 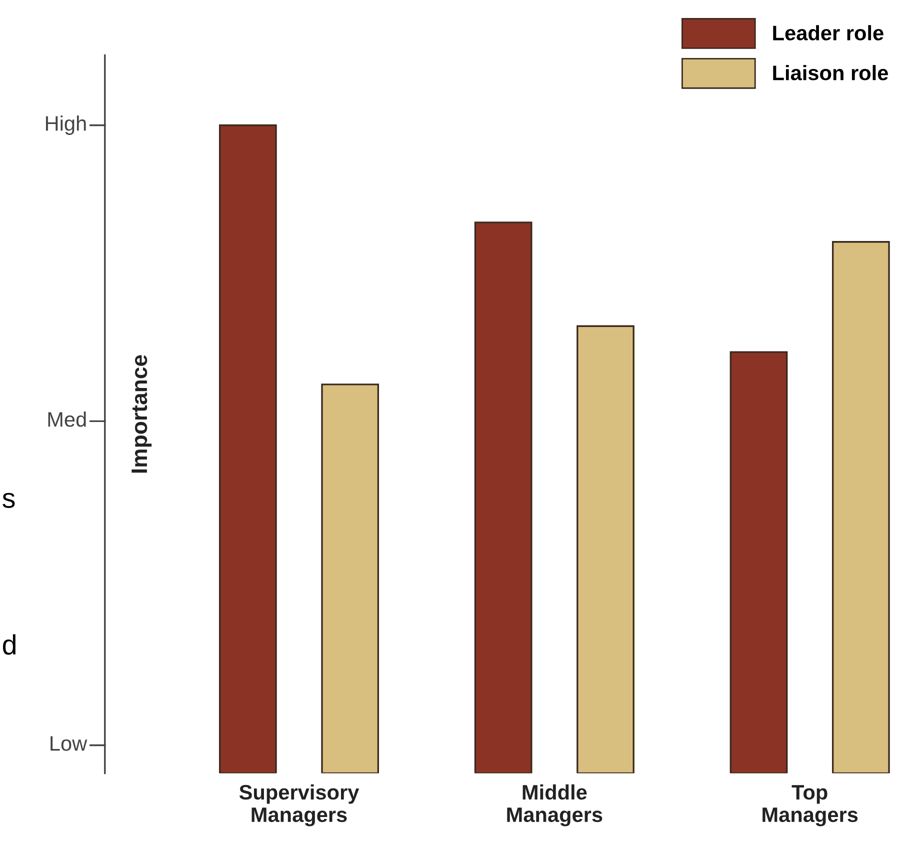 What do you see at coordinates (828, 32) in the screenshot?
I see `legend-label: Leader role` at bounding box center [828, 32].